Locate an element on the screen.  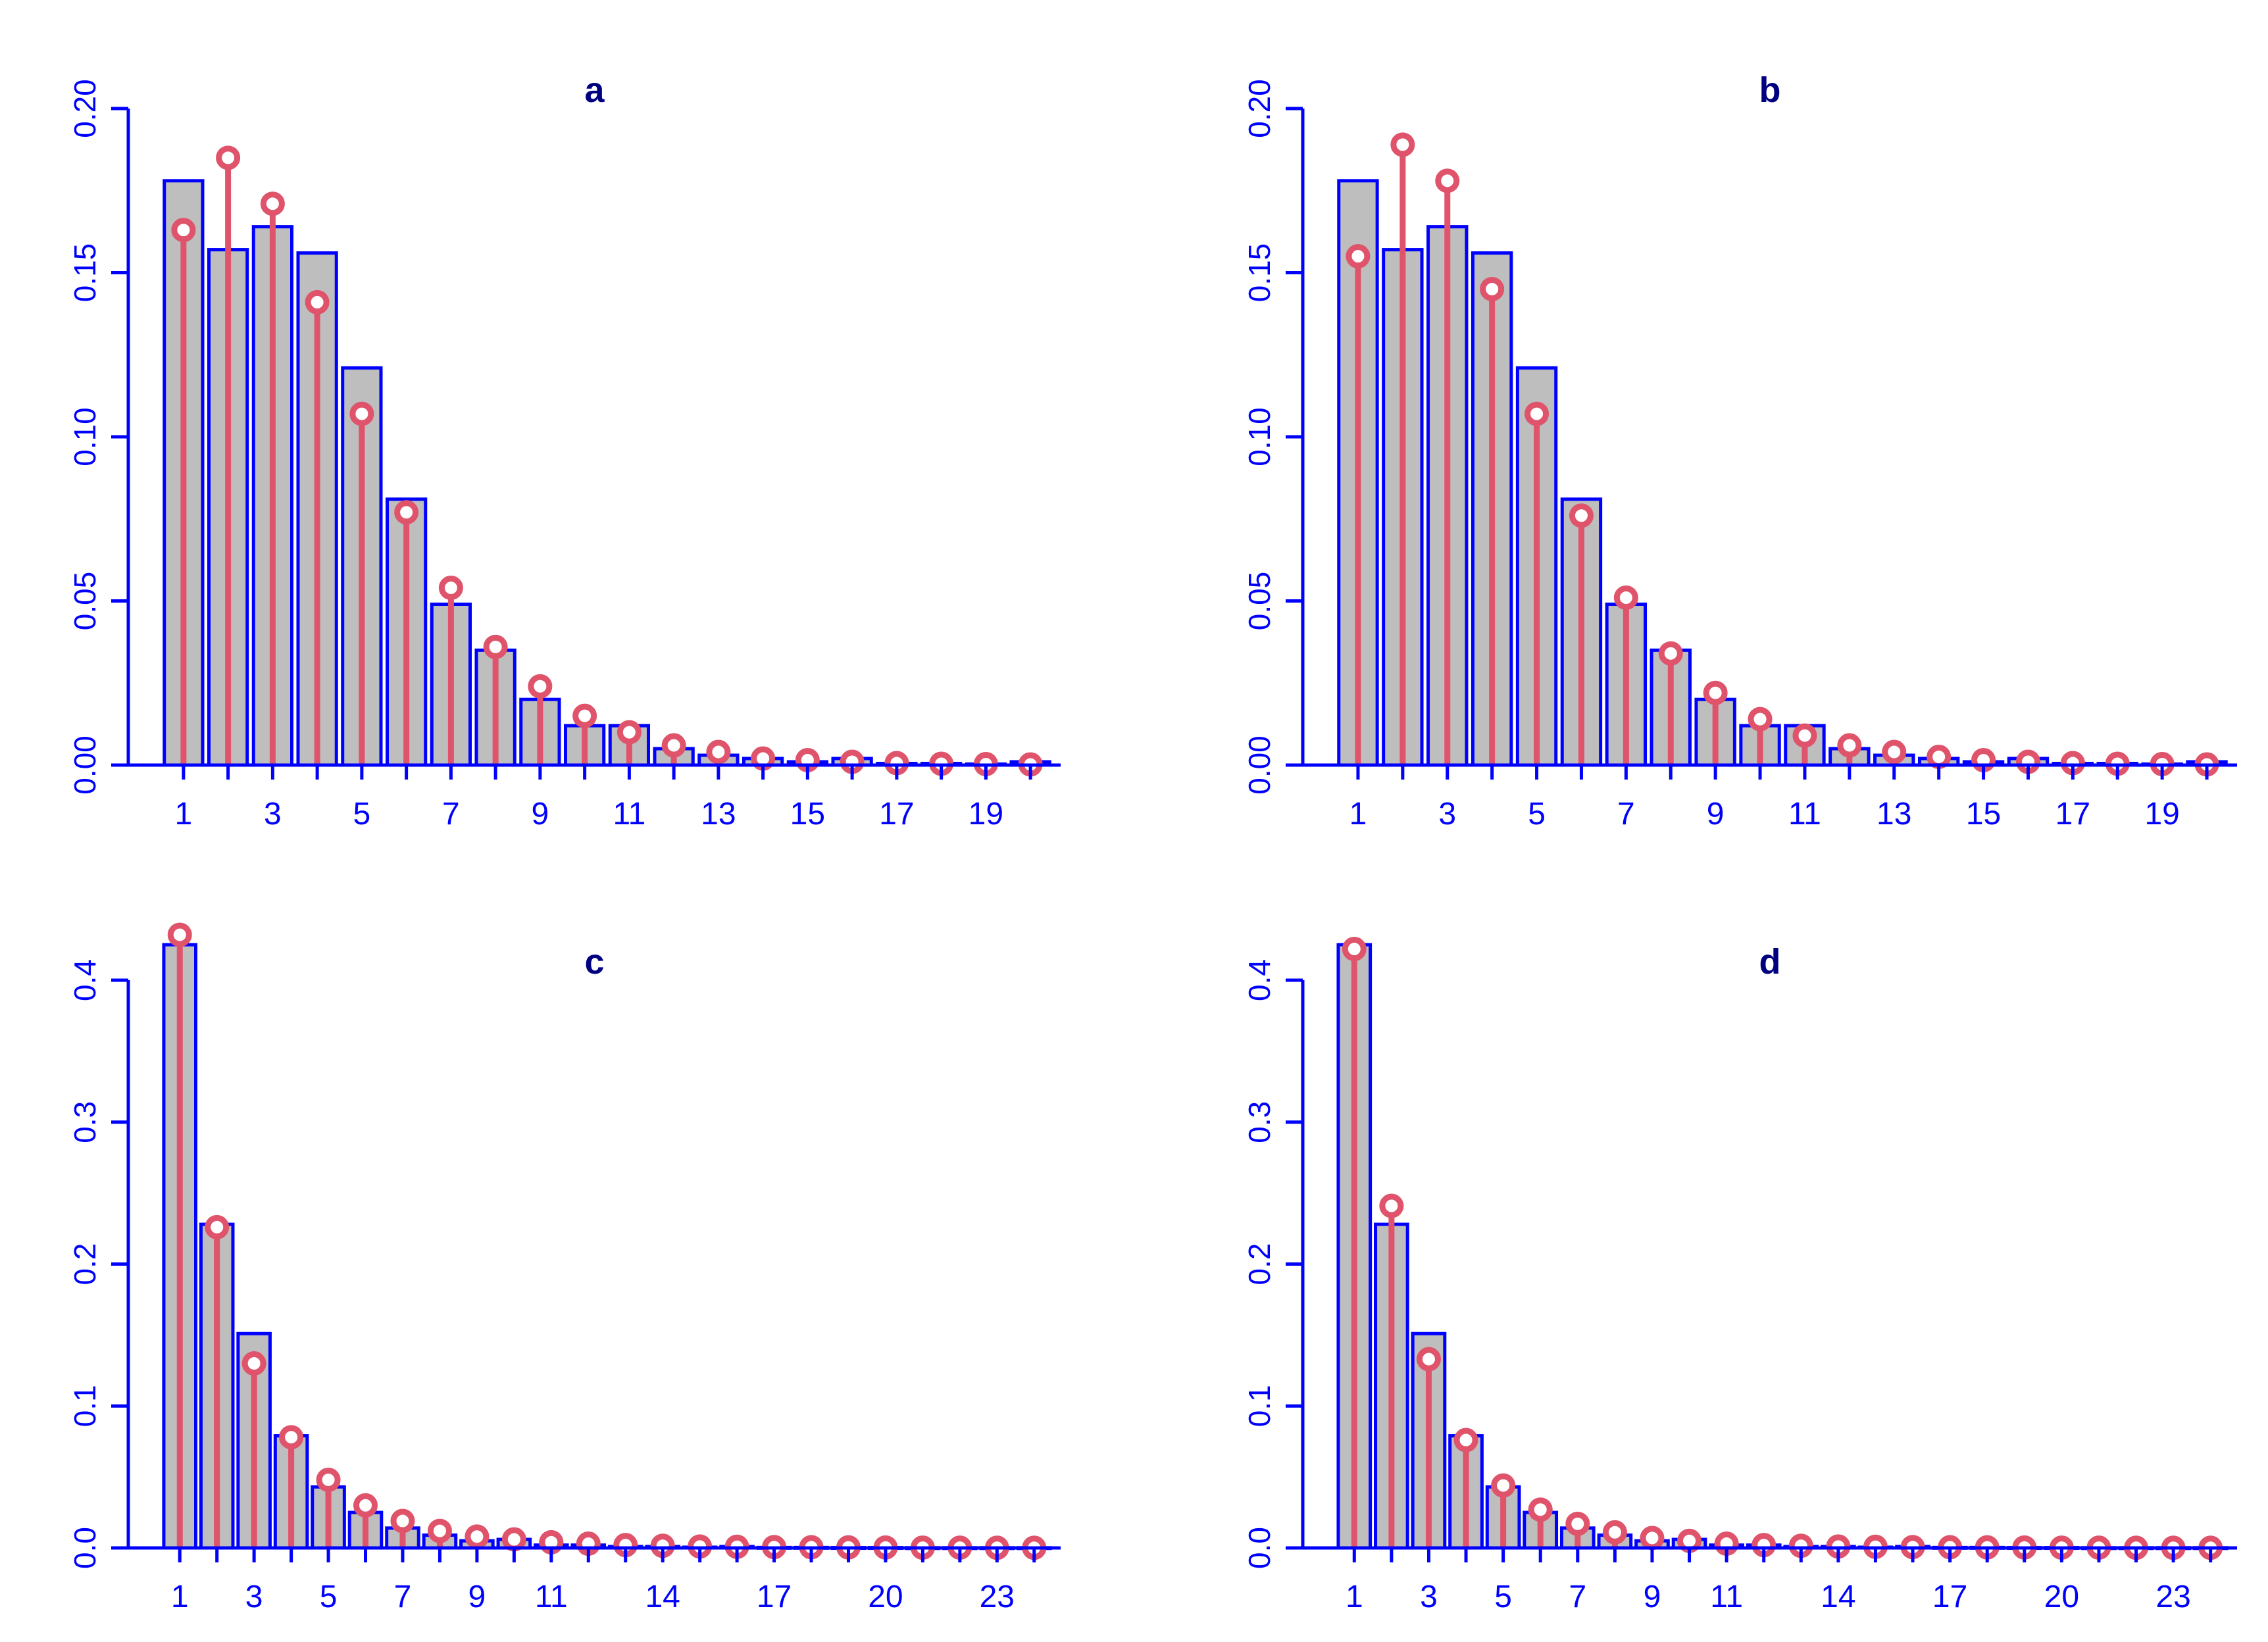
y-tick-label: 0.0 is located at coordinates (85, 1548).